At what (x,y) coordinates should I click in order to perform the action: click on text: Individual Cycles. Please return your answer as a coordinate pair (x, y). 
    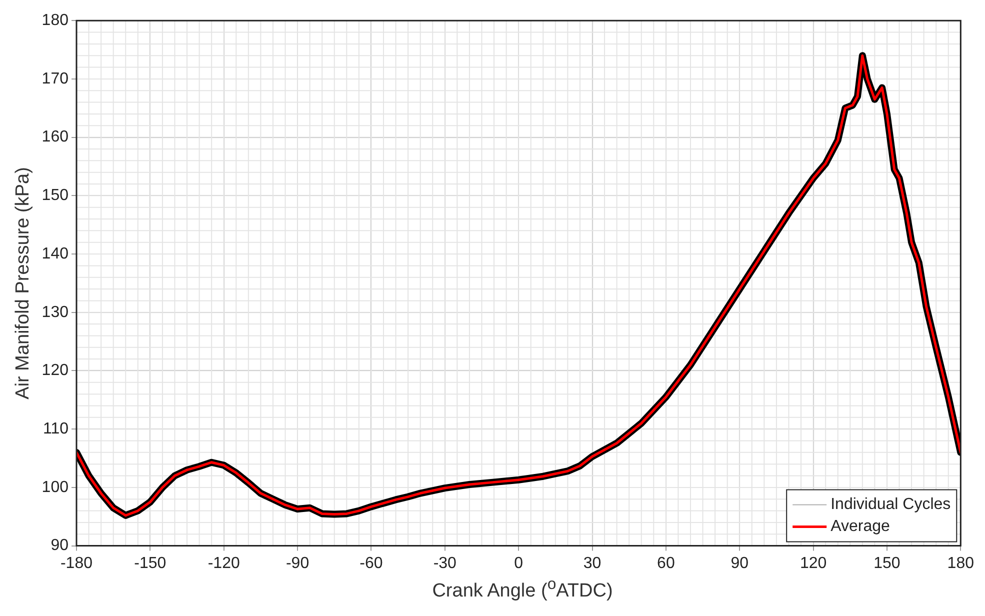
    Looking at the image, I should click on (890, 505).